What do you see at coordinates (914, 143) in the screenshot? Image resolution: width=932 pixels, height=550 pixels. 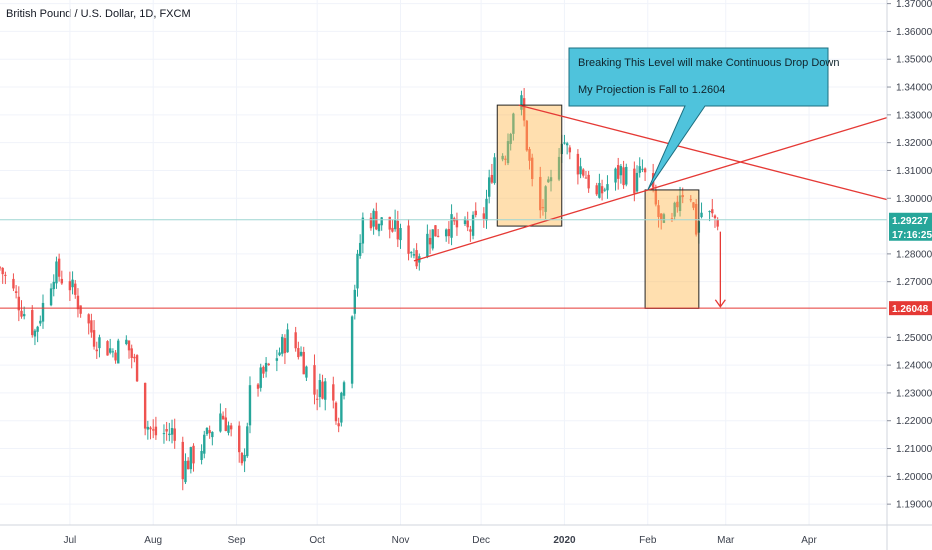 I see `y-tick-label: 1.32000` at bounding box center [914, 143].